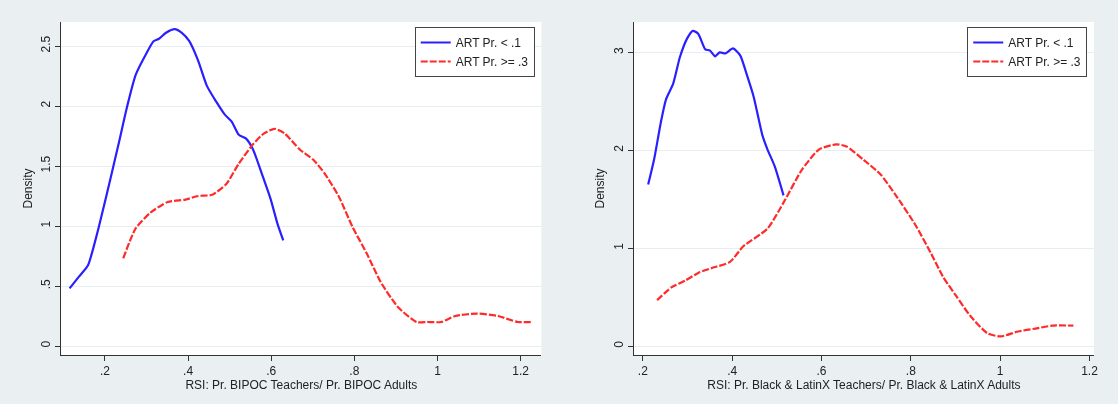  Describe the element at coordinates (619, 50) in the screenshot. I see `y-tick-label: 3` at that location.